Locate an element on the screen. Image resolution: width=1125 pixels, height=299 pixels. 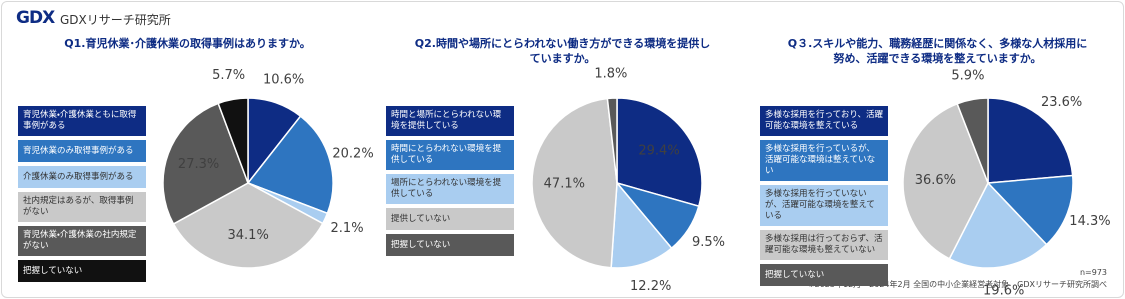
data-label: 1.8% is located at coordinates (610, 74).